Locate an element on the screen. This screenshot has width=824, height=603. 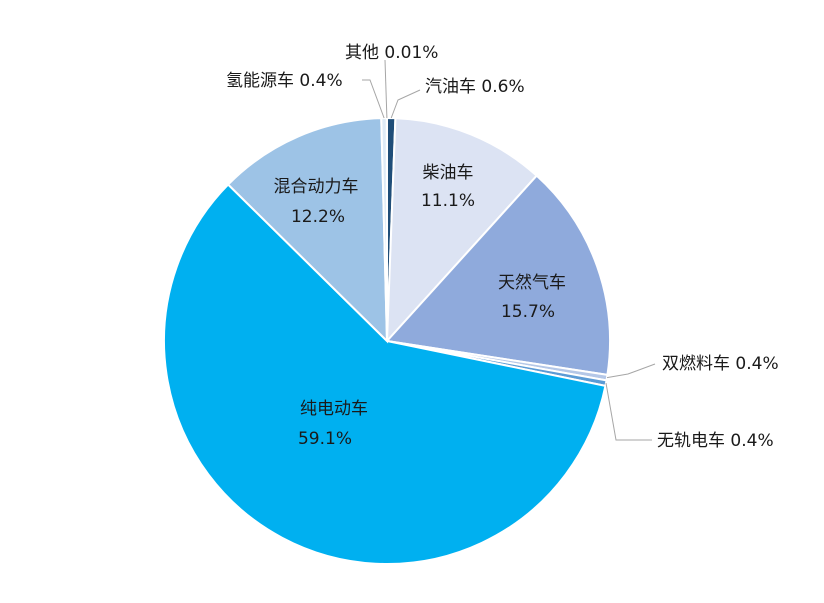
label-hydrogen: 氢能源车 0.4% is located at coordinates (284, 81).